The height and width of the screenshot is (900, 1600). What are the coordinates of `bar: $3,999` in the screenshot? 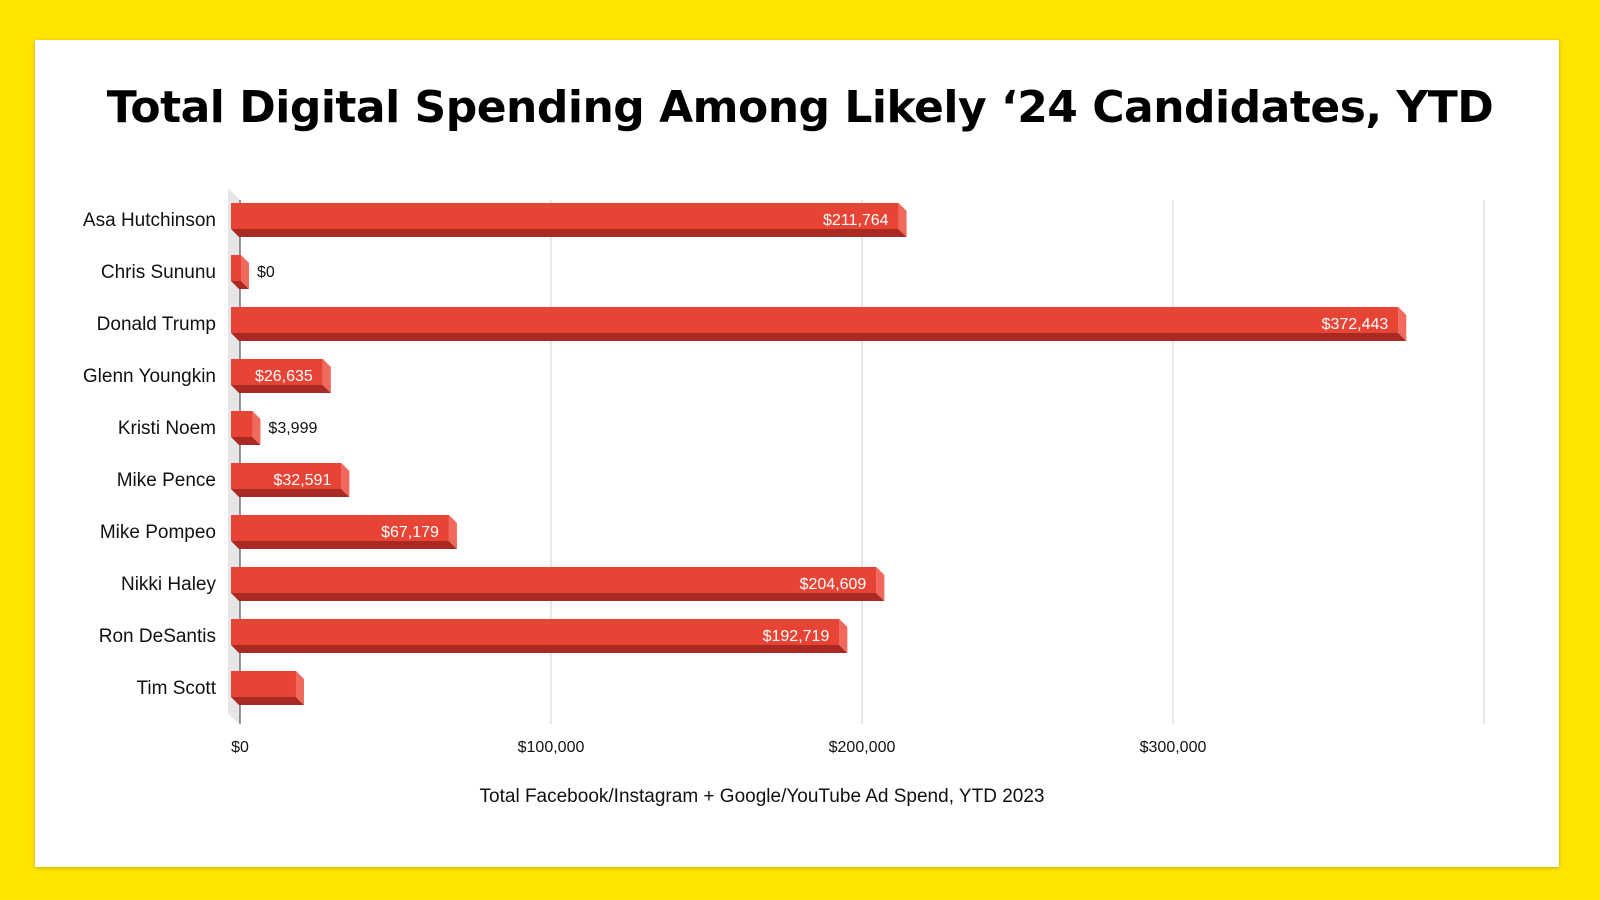 It's located at (274, 428).